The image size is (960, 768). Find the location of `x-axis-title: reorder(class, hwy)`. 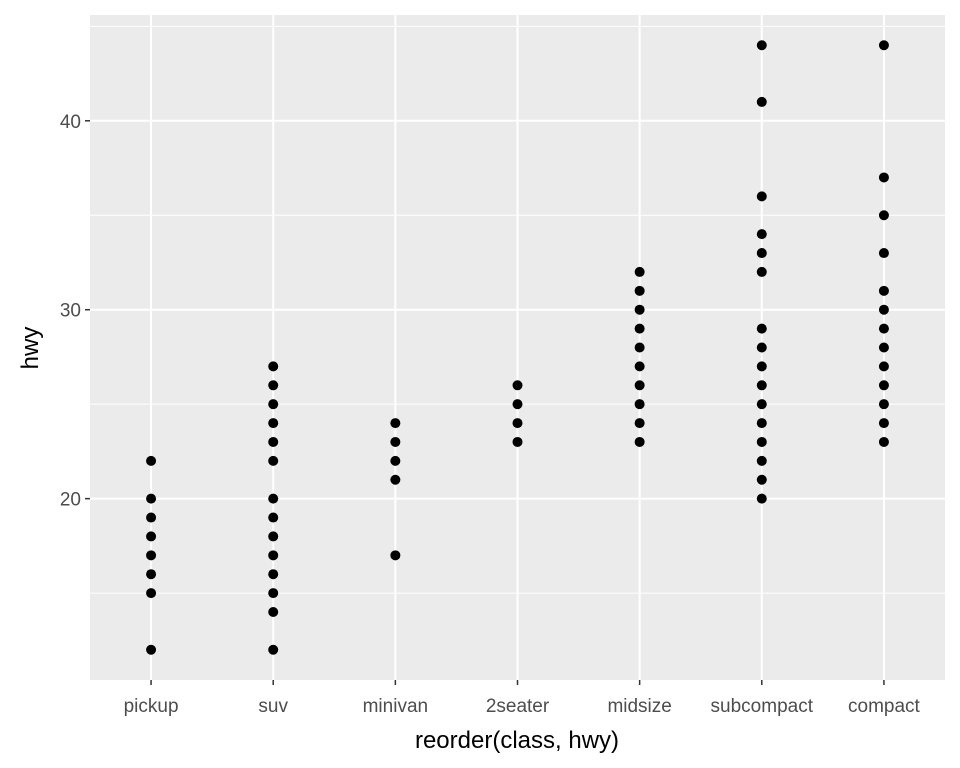

x-axis-title: reorder(class, hwy) is located at coordinates (517, 740).